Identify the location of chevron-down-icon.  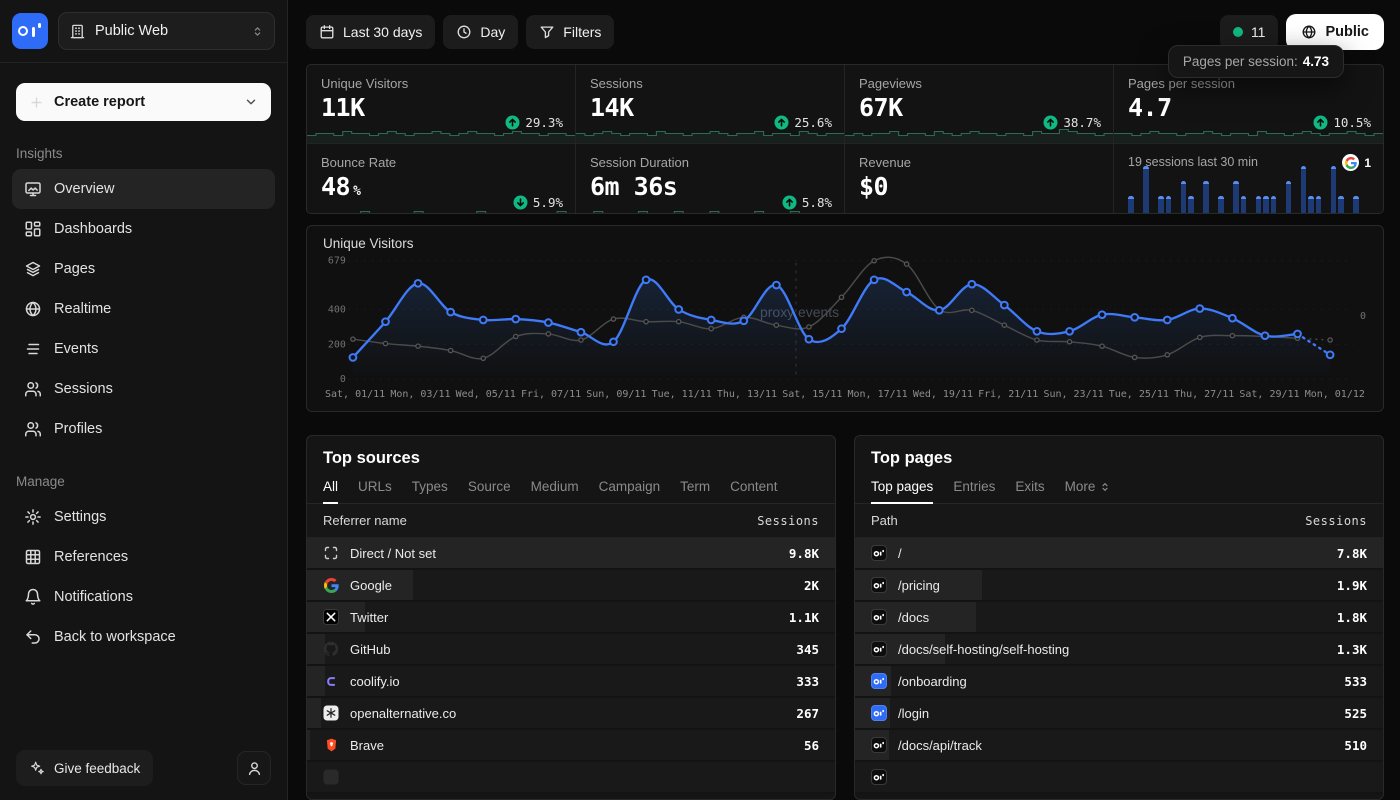
(251, 102).